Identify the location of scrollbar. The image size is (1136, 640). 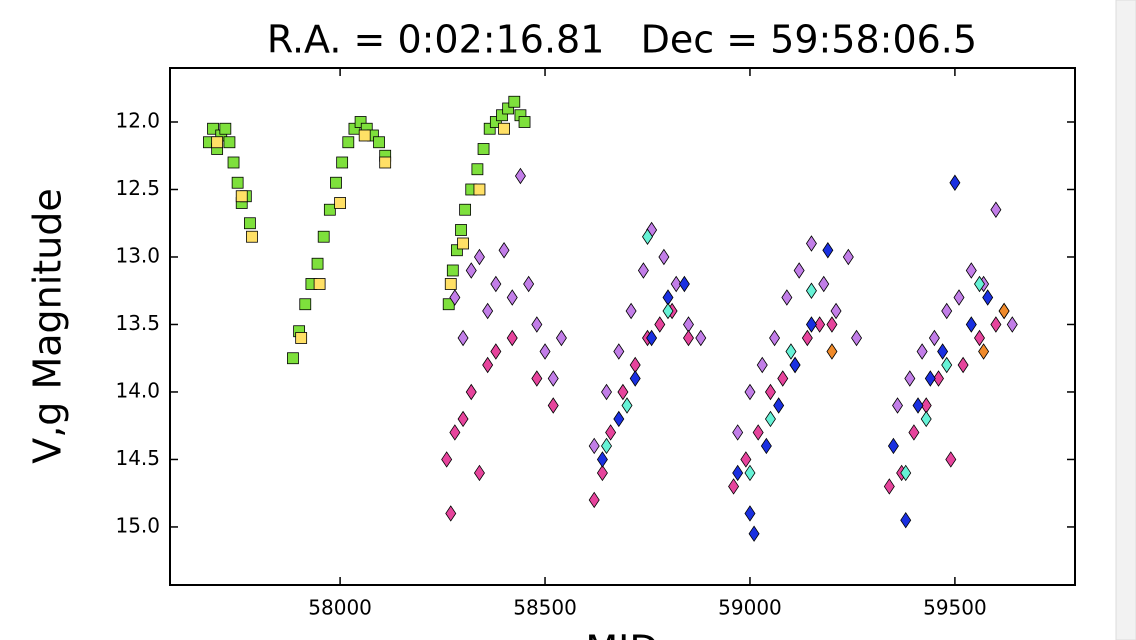
(1125, 320).